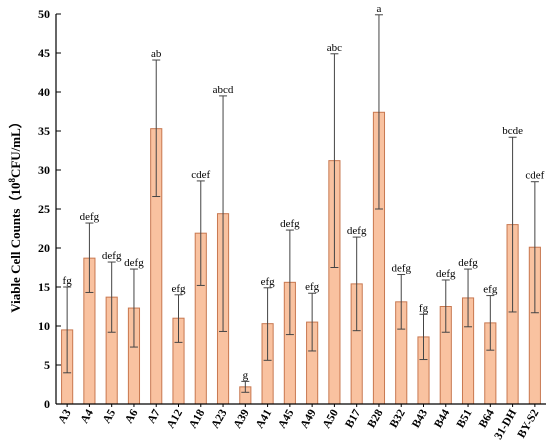 Image resolution: width=550 pixels, height=446 pixels. Describe the element at coordinates (67, 330) in the screenshot. I see `error-bar-A3` at that location.